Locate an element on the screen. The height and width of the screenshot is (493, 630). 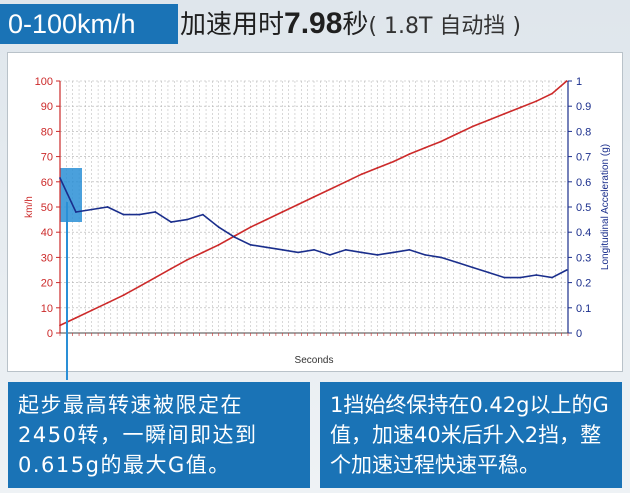
left-tick-label: 80 is located at coordinates (47, 132).